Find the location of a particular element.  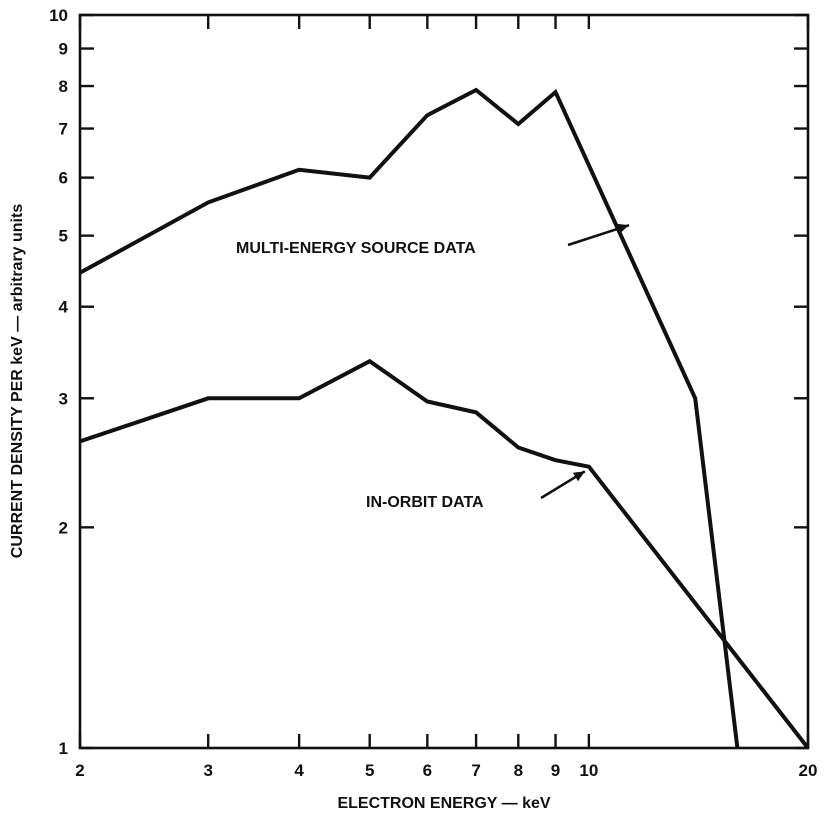

y-tick-label-2: 2 is located at coordinates (63, 527).